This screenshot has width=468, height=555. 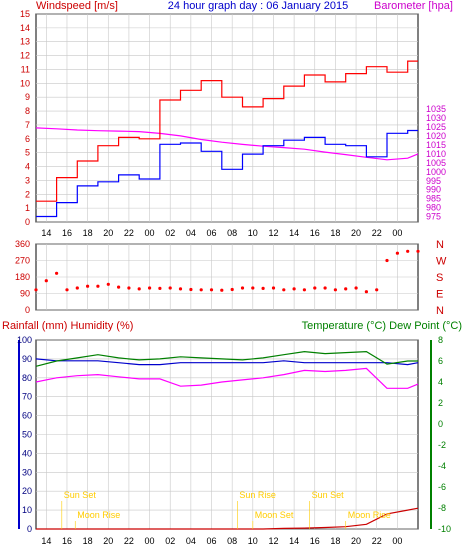 I want to click on compass-label: S, so click(x=439, y=278).